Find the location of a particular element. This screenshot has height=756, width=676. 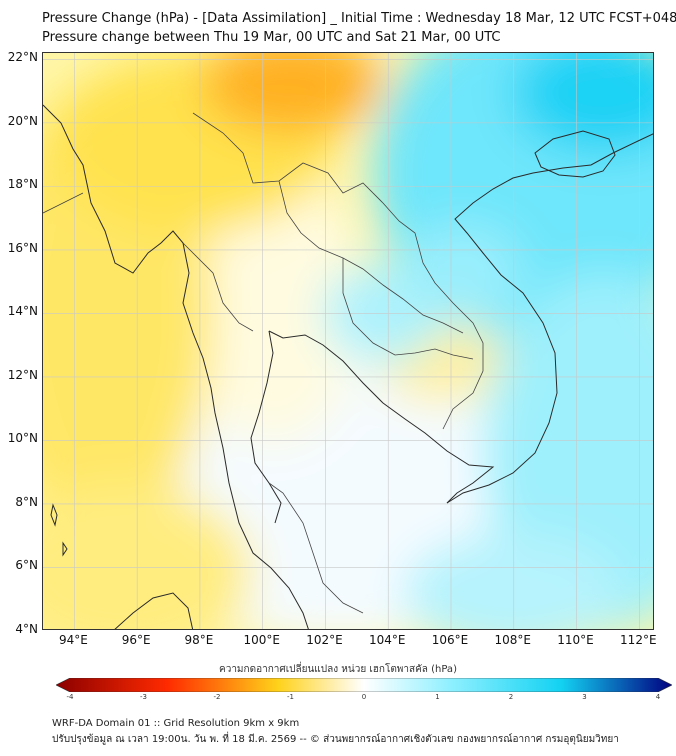

lat-tick-label: 4°N is located at coordinates (26, 629).